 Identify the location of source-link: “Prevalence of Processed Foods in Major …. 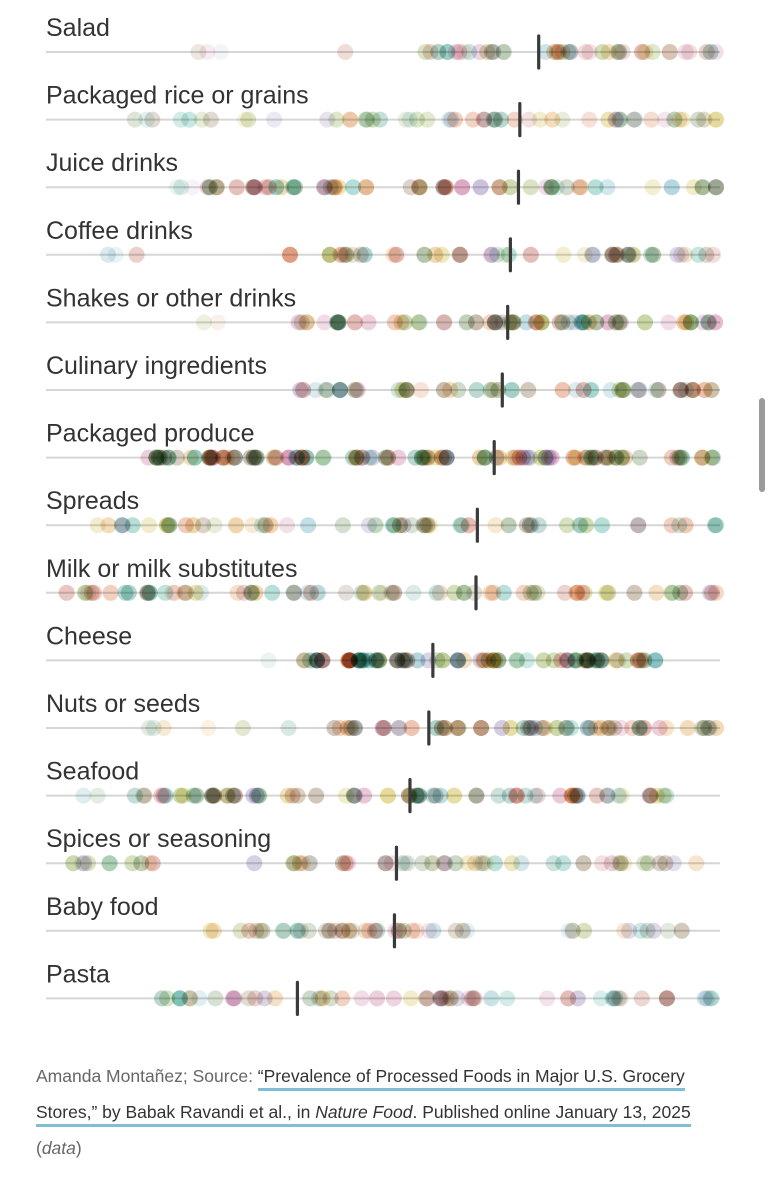
(363, 1096).